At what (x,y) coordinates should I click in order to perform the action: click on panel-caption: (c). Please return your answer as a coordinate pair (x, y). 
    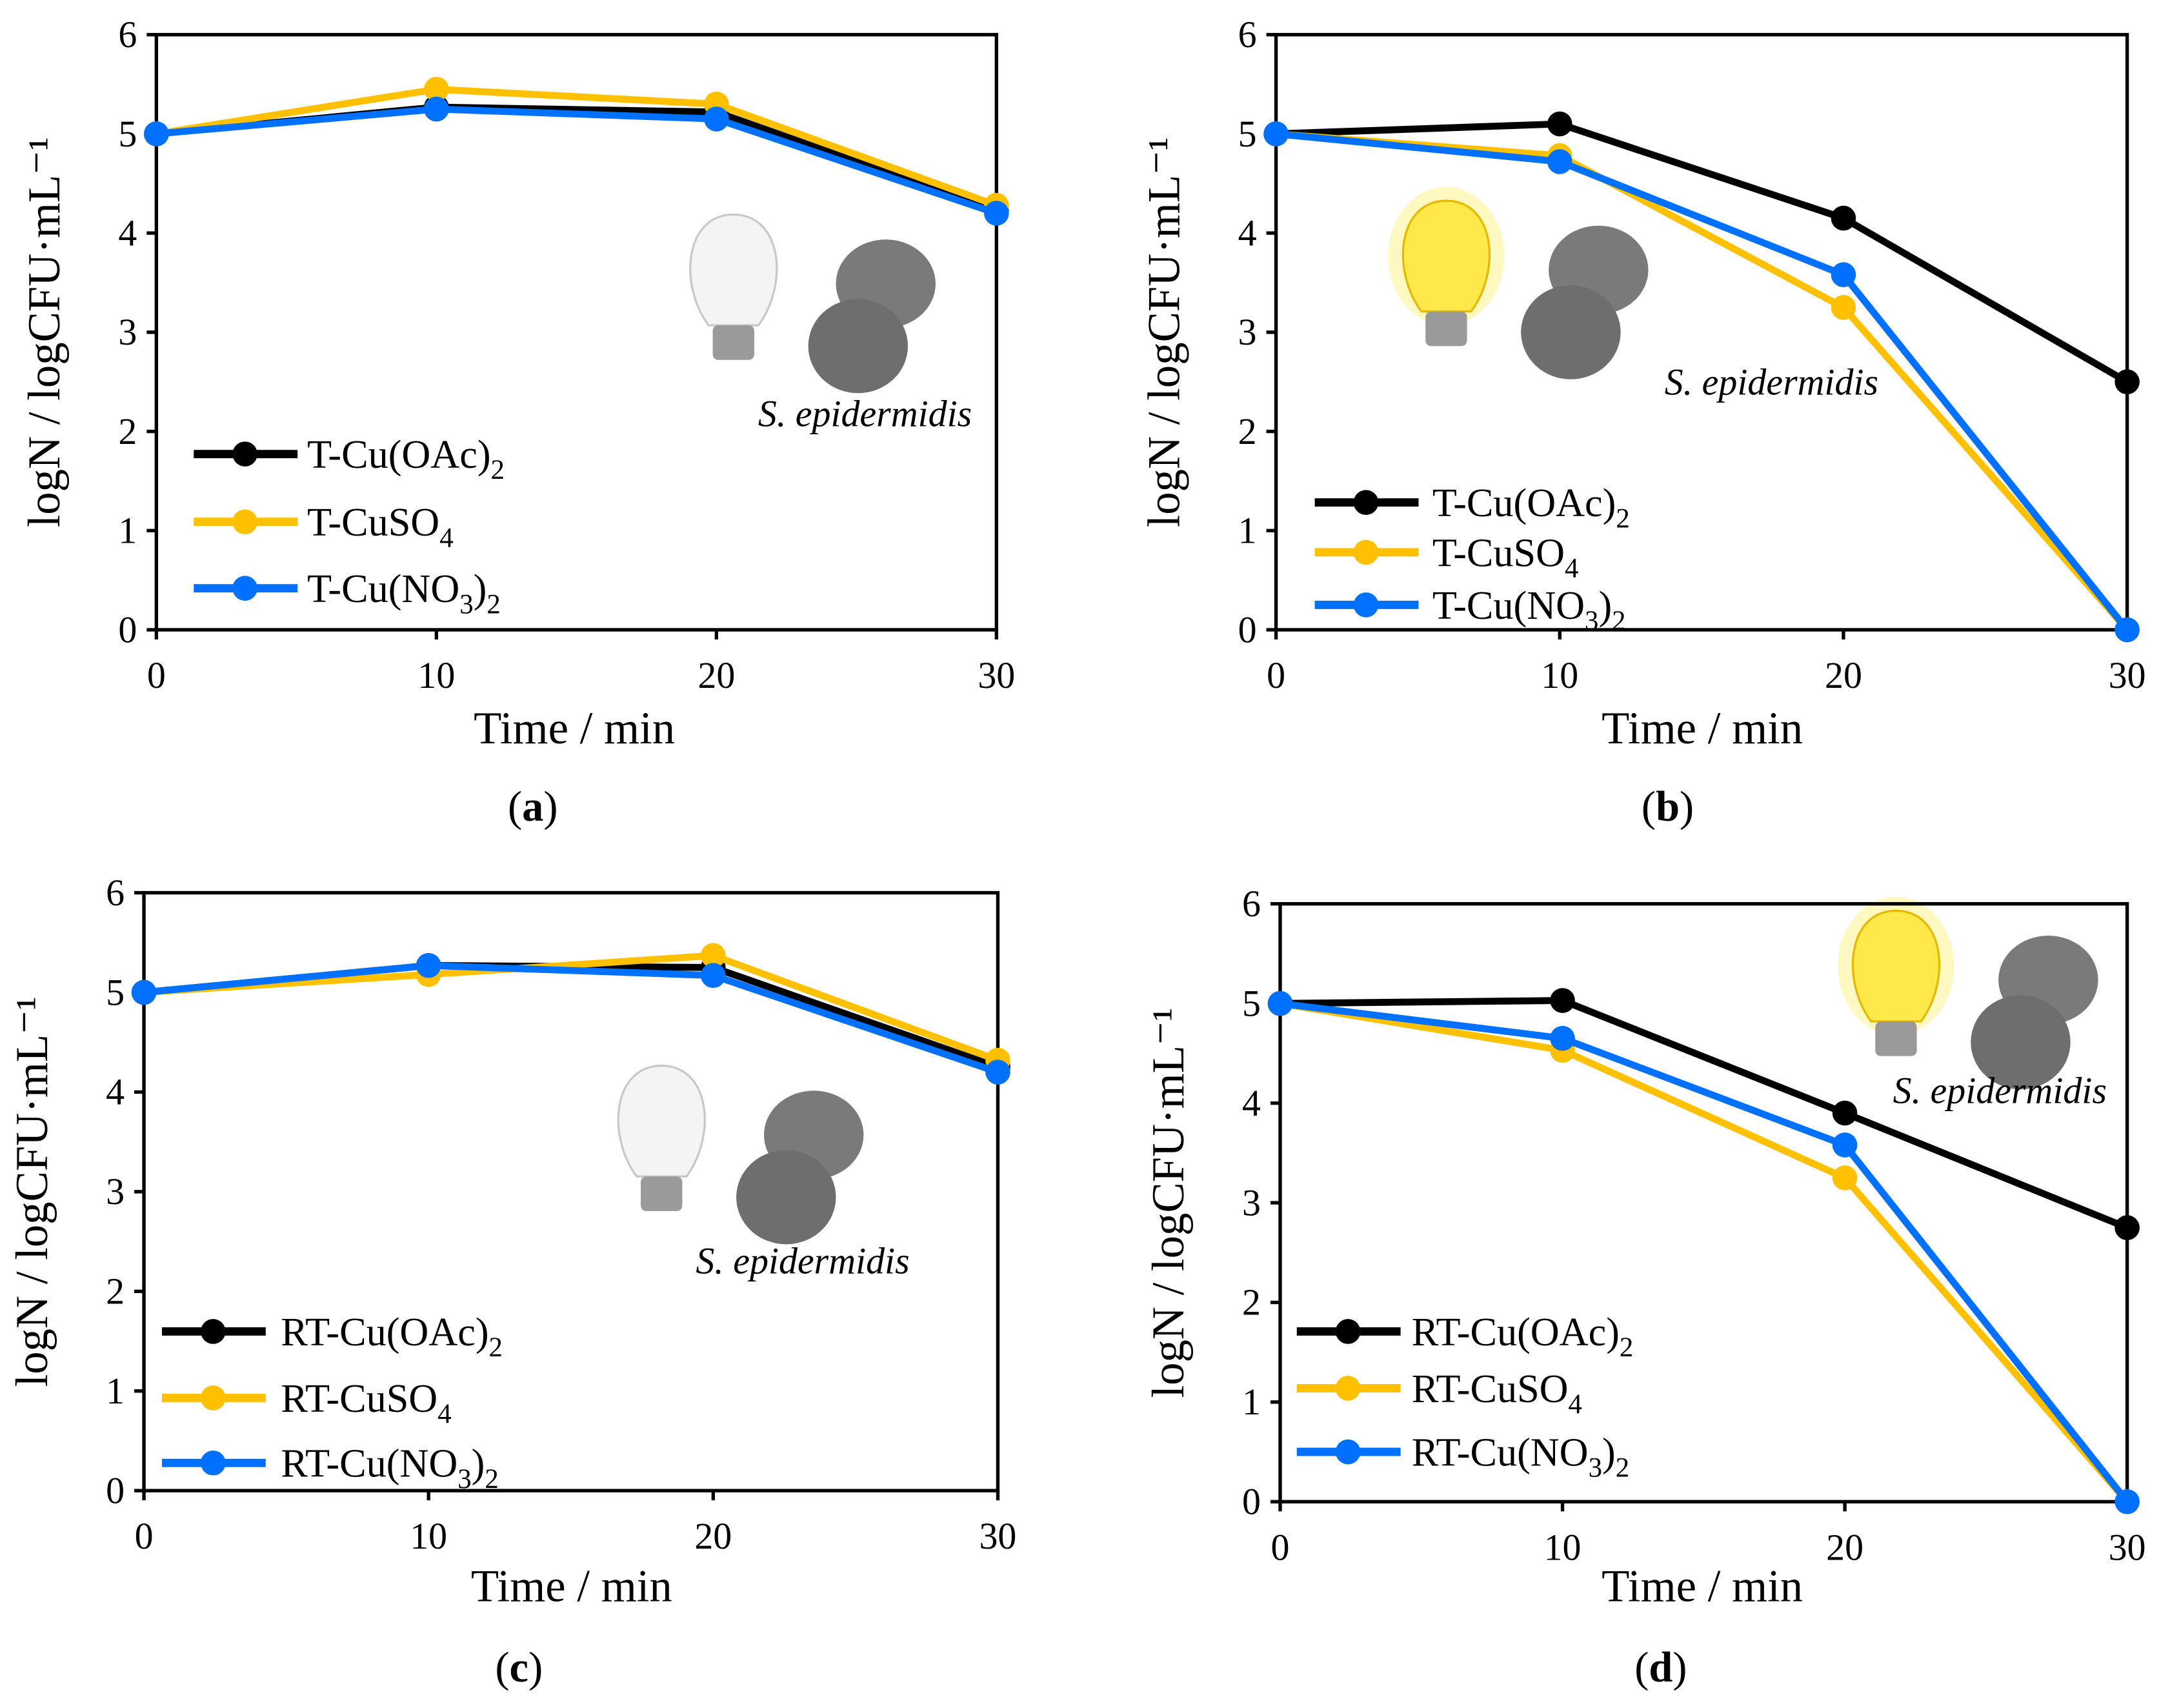
    Looking at the image, I should click on (519, 1667).